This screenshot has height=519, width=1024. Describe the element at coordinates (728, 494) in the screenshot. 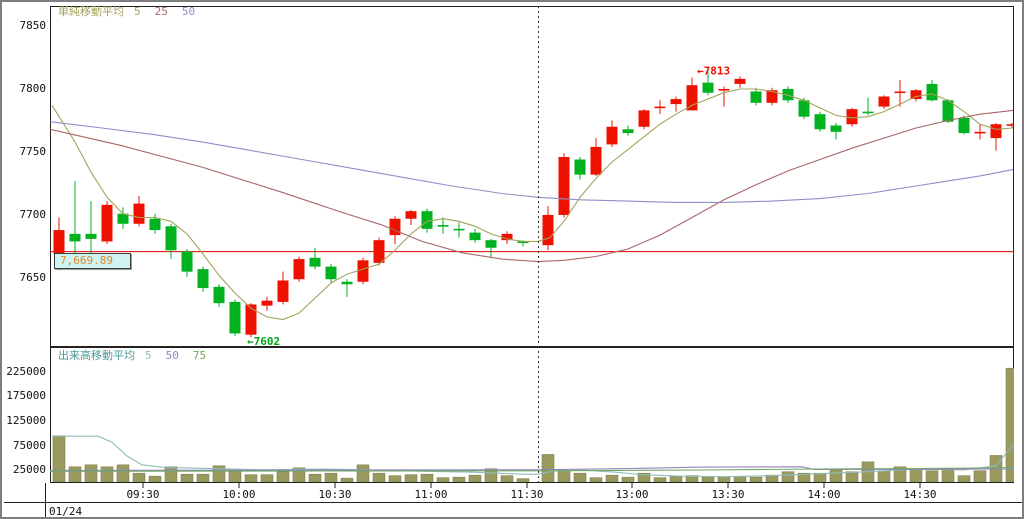

I see `time-axis-label: 13:30` at that location.